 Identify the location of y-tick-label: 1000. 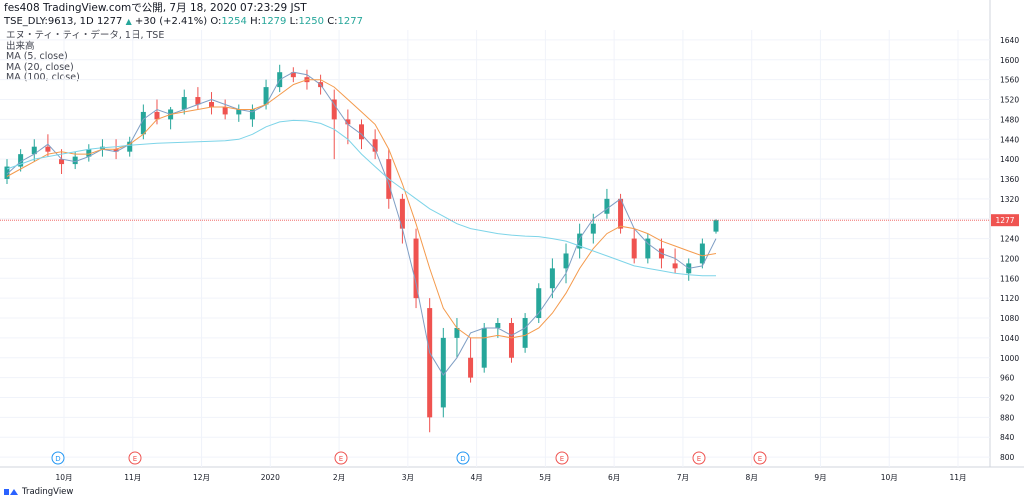
(1009, 358).